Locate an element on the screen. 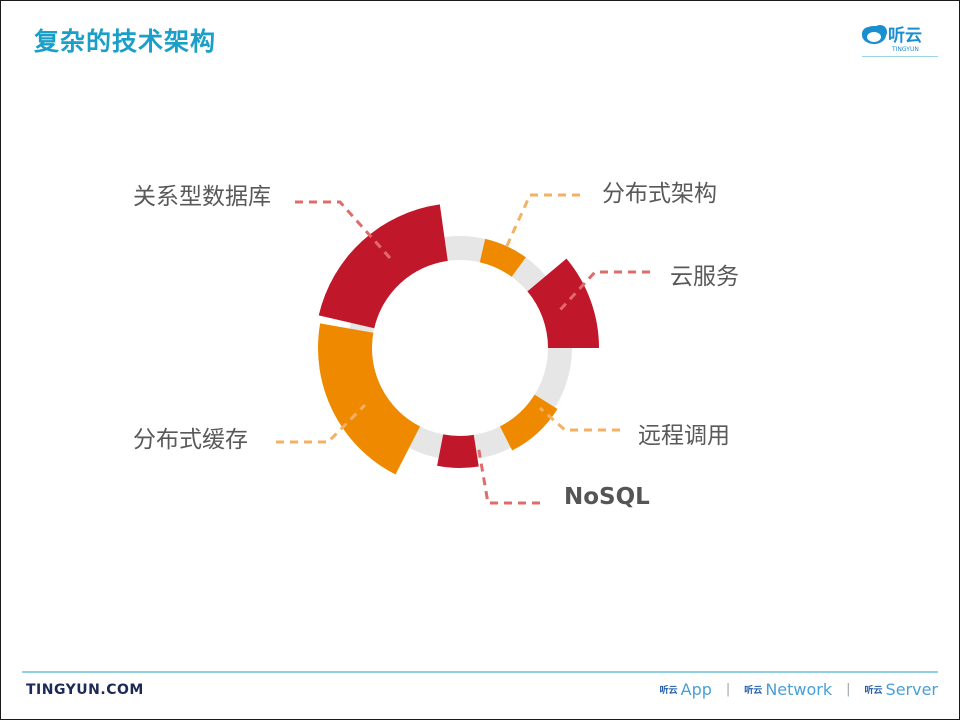 This screenshot has width=960, height=720. cloud-icon is located at coordinates (874, 34).